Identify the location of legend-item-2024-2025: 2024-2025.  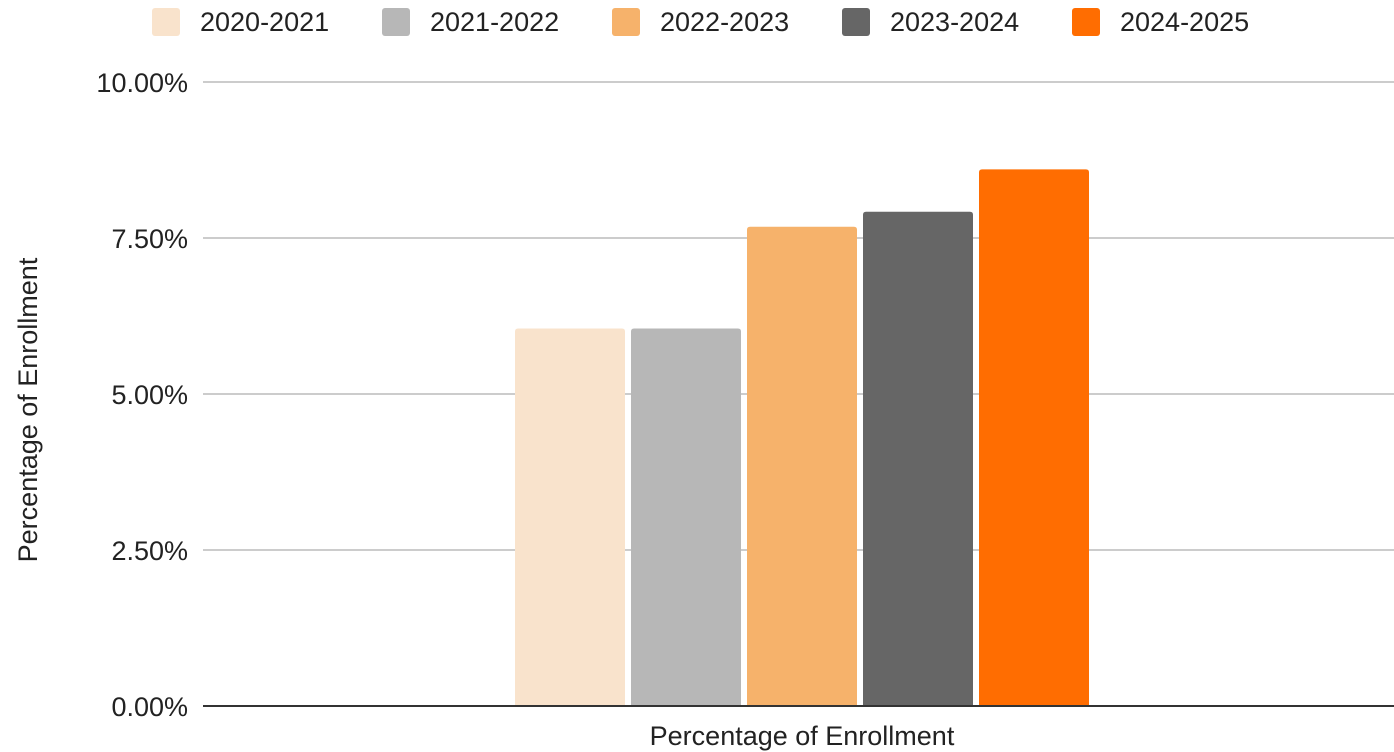
(1160, 22).